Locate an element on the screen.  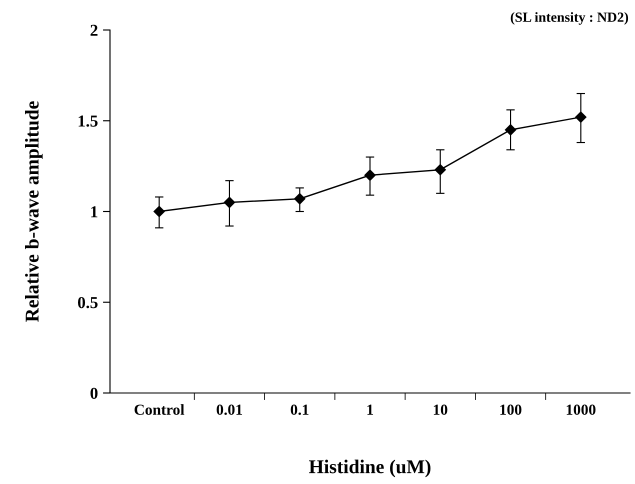
x-tick-label: 0.01 is located at coordinates (229, 409).